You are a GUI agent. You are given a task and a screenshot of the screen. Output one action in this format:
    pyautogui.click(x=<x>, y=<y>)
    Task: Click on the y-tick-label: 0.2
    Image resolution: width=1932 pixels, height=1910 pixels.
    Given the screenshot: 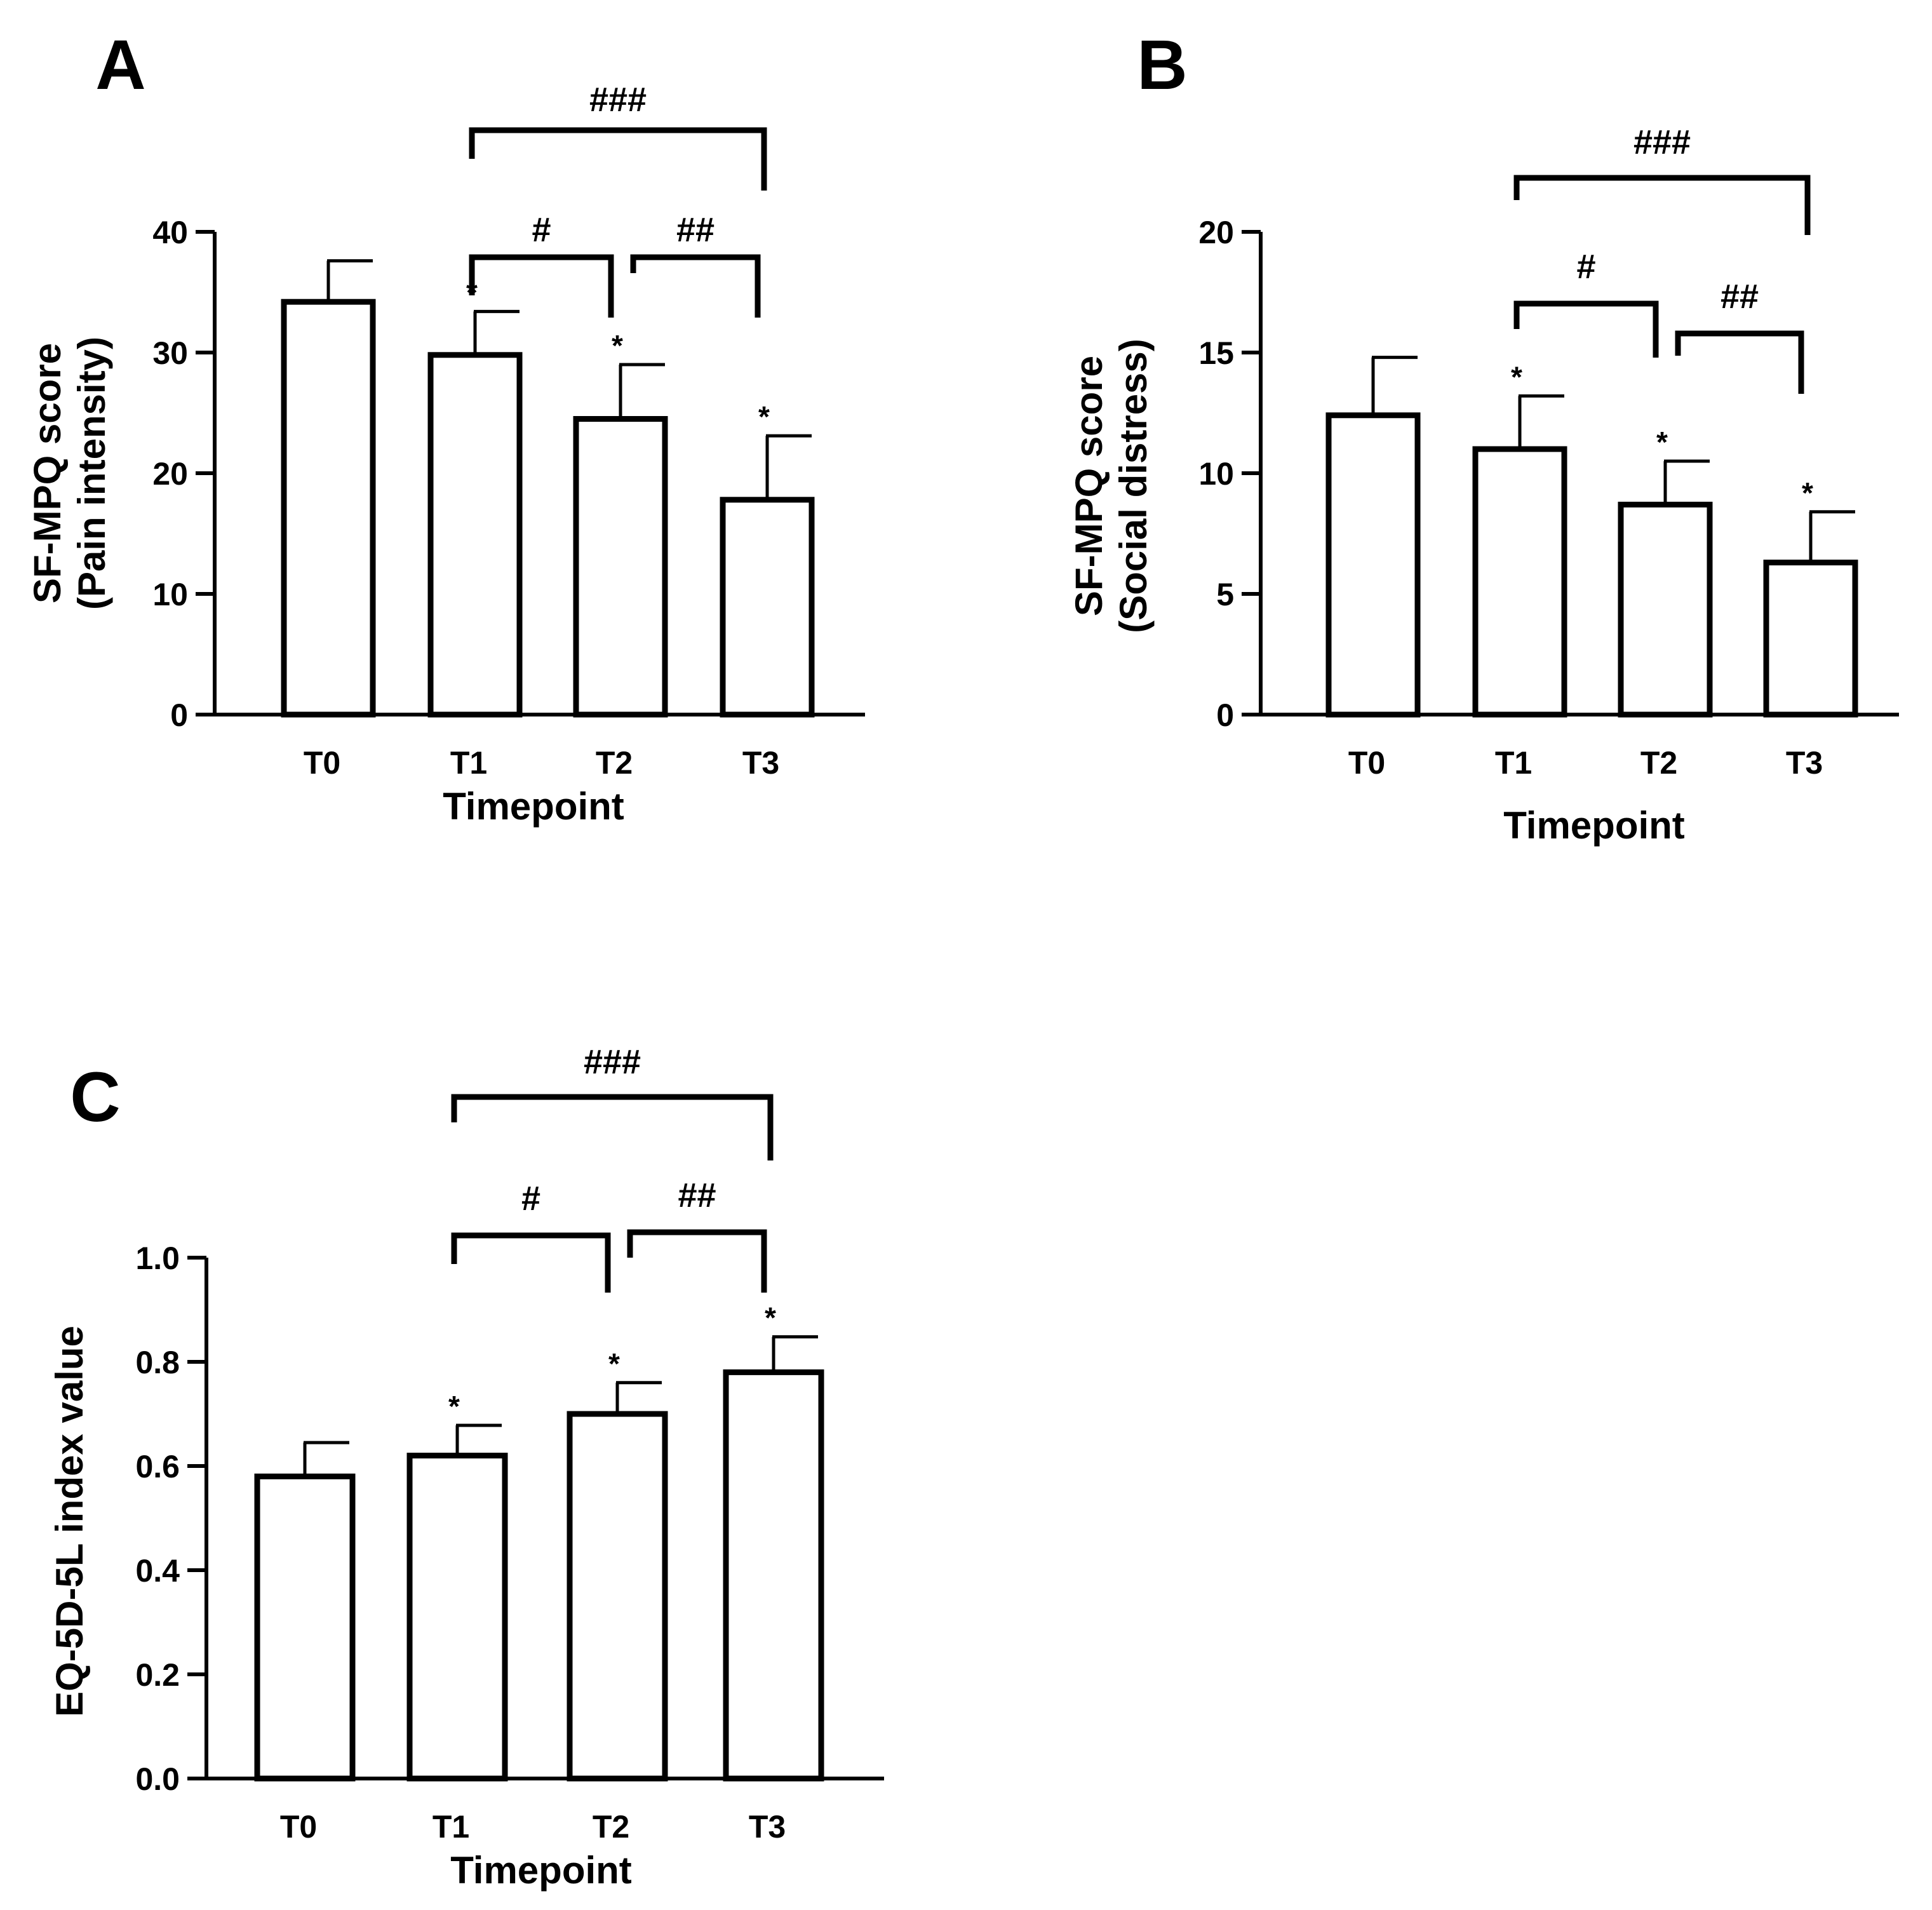 What is the action you would take?
    pyautogui.click(x=157, y=1675)
    